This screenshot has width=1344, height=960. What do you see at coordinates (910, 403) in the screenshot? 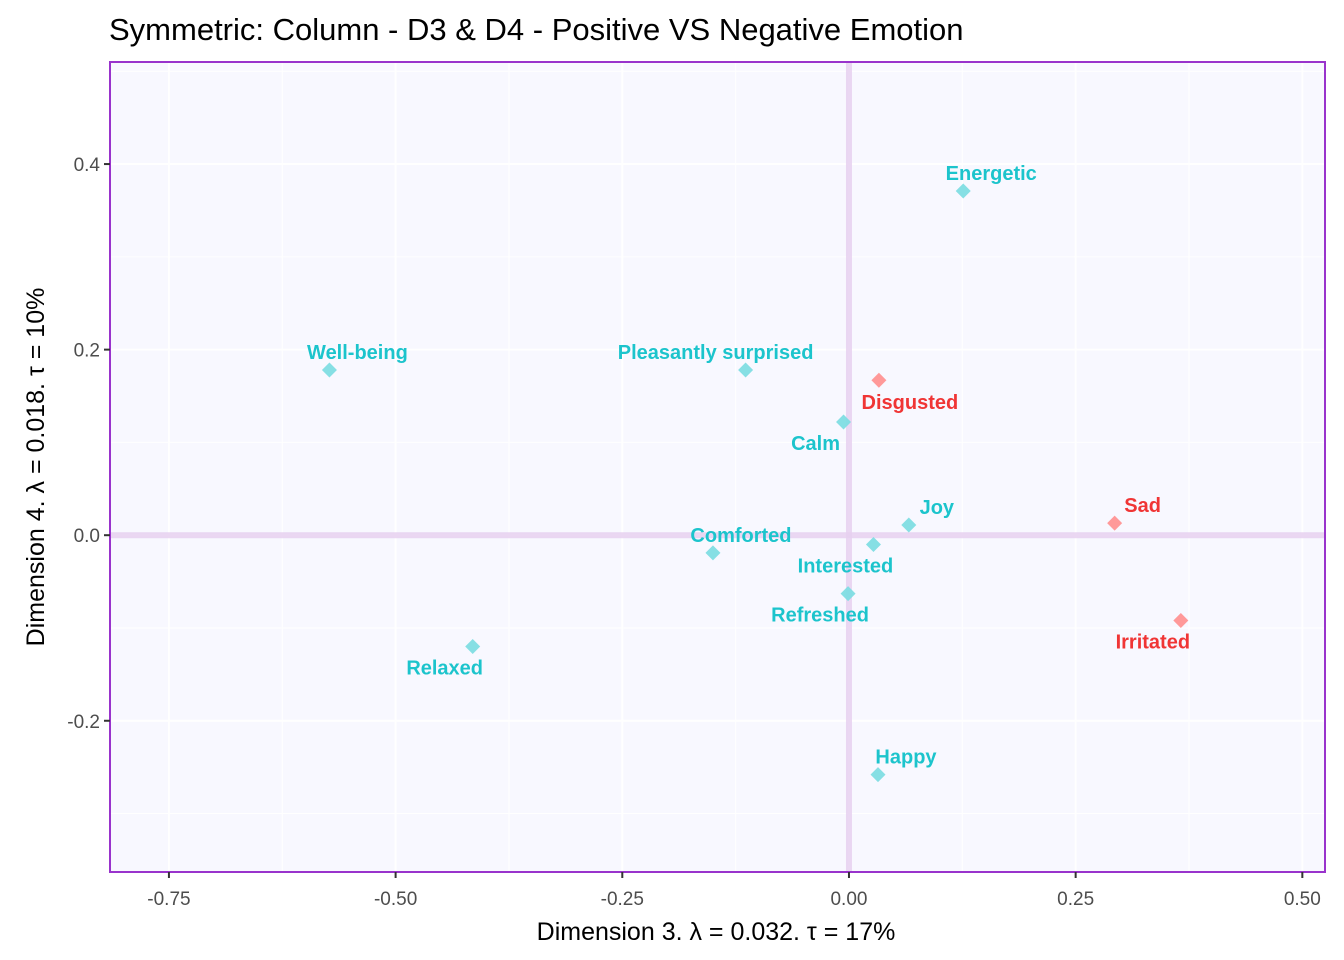
I see `label-disgusted: Disgusted` at bounding box center [910, 403].